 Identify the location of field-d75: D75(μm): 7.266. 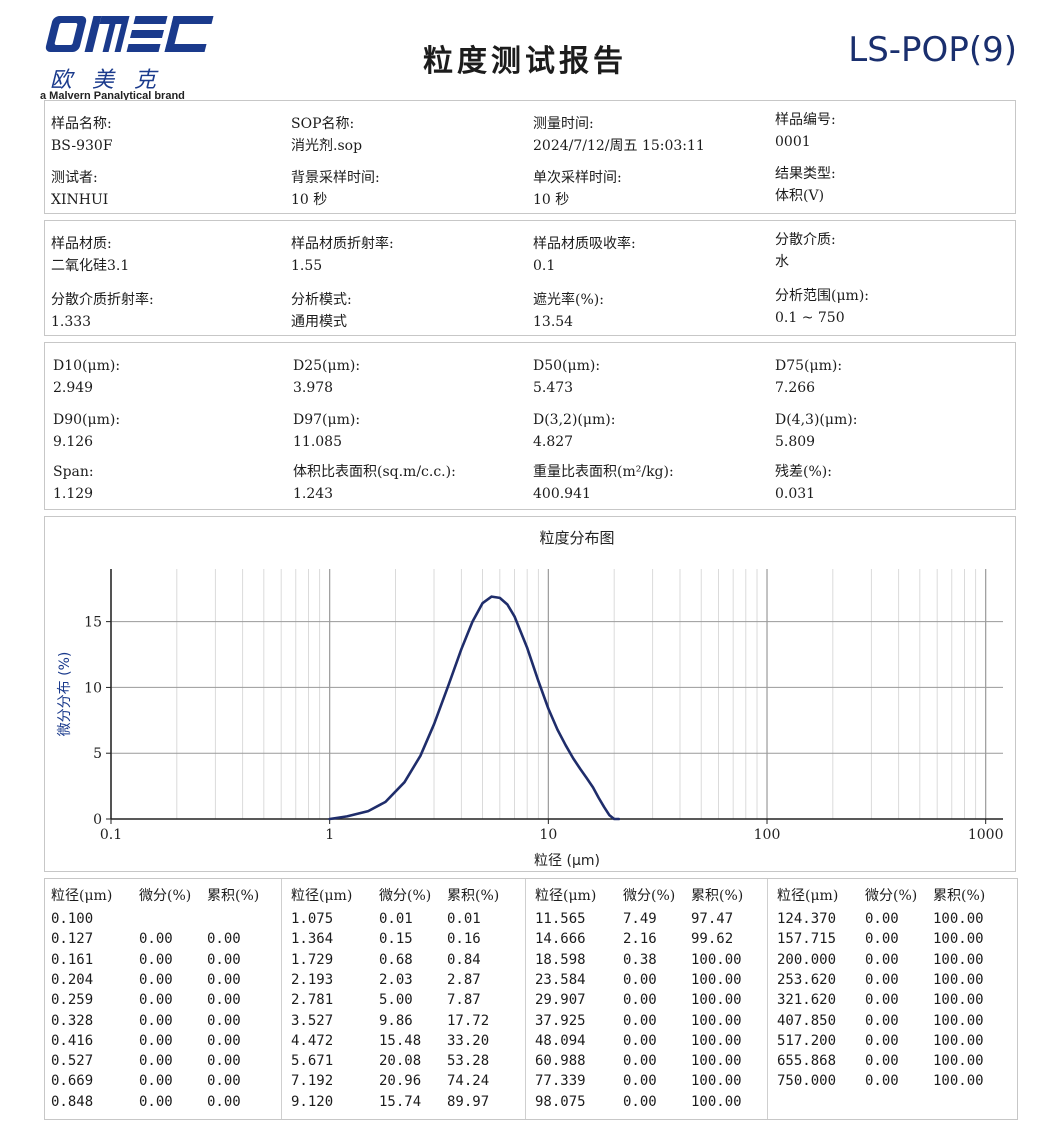
(890, 377).